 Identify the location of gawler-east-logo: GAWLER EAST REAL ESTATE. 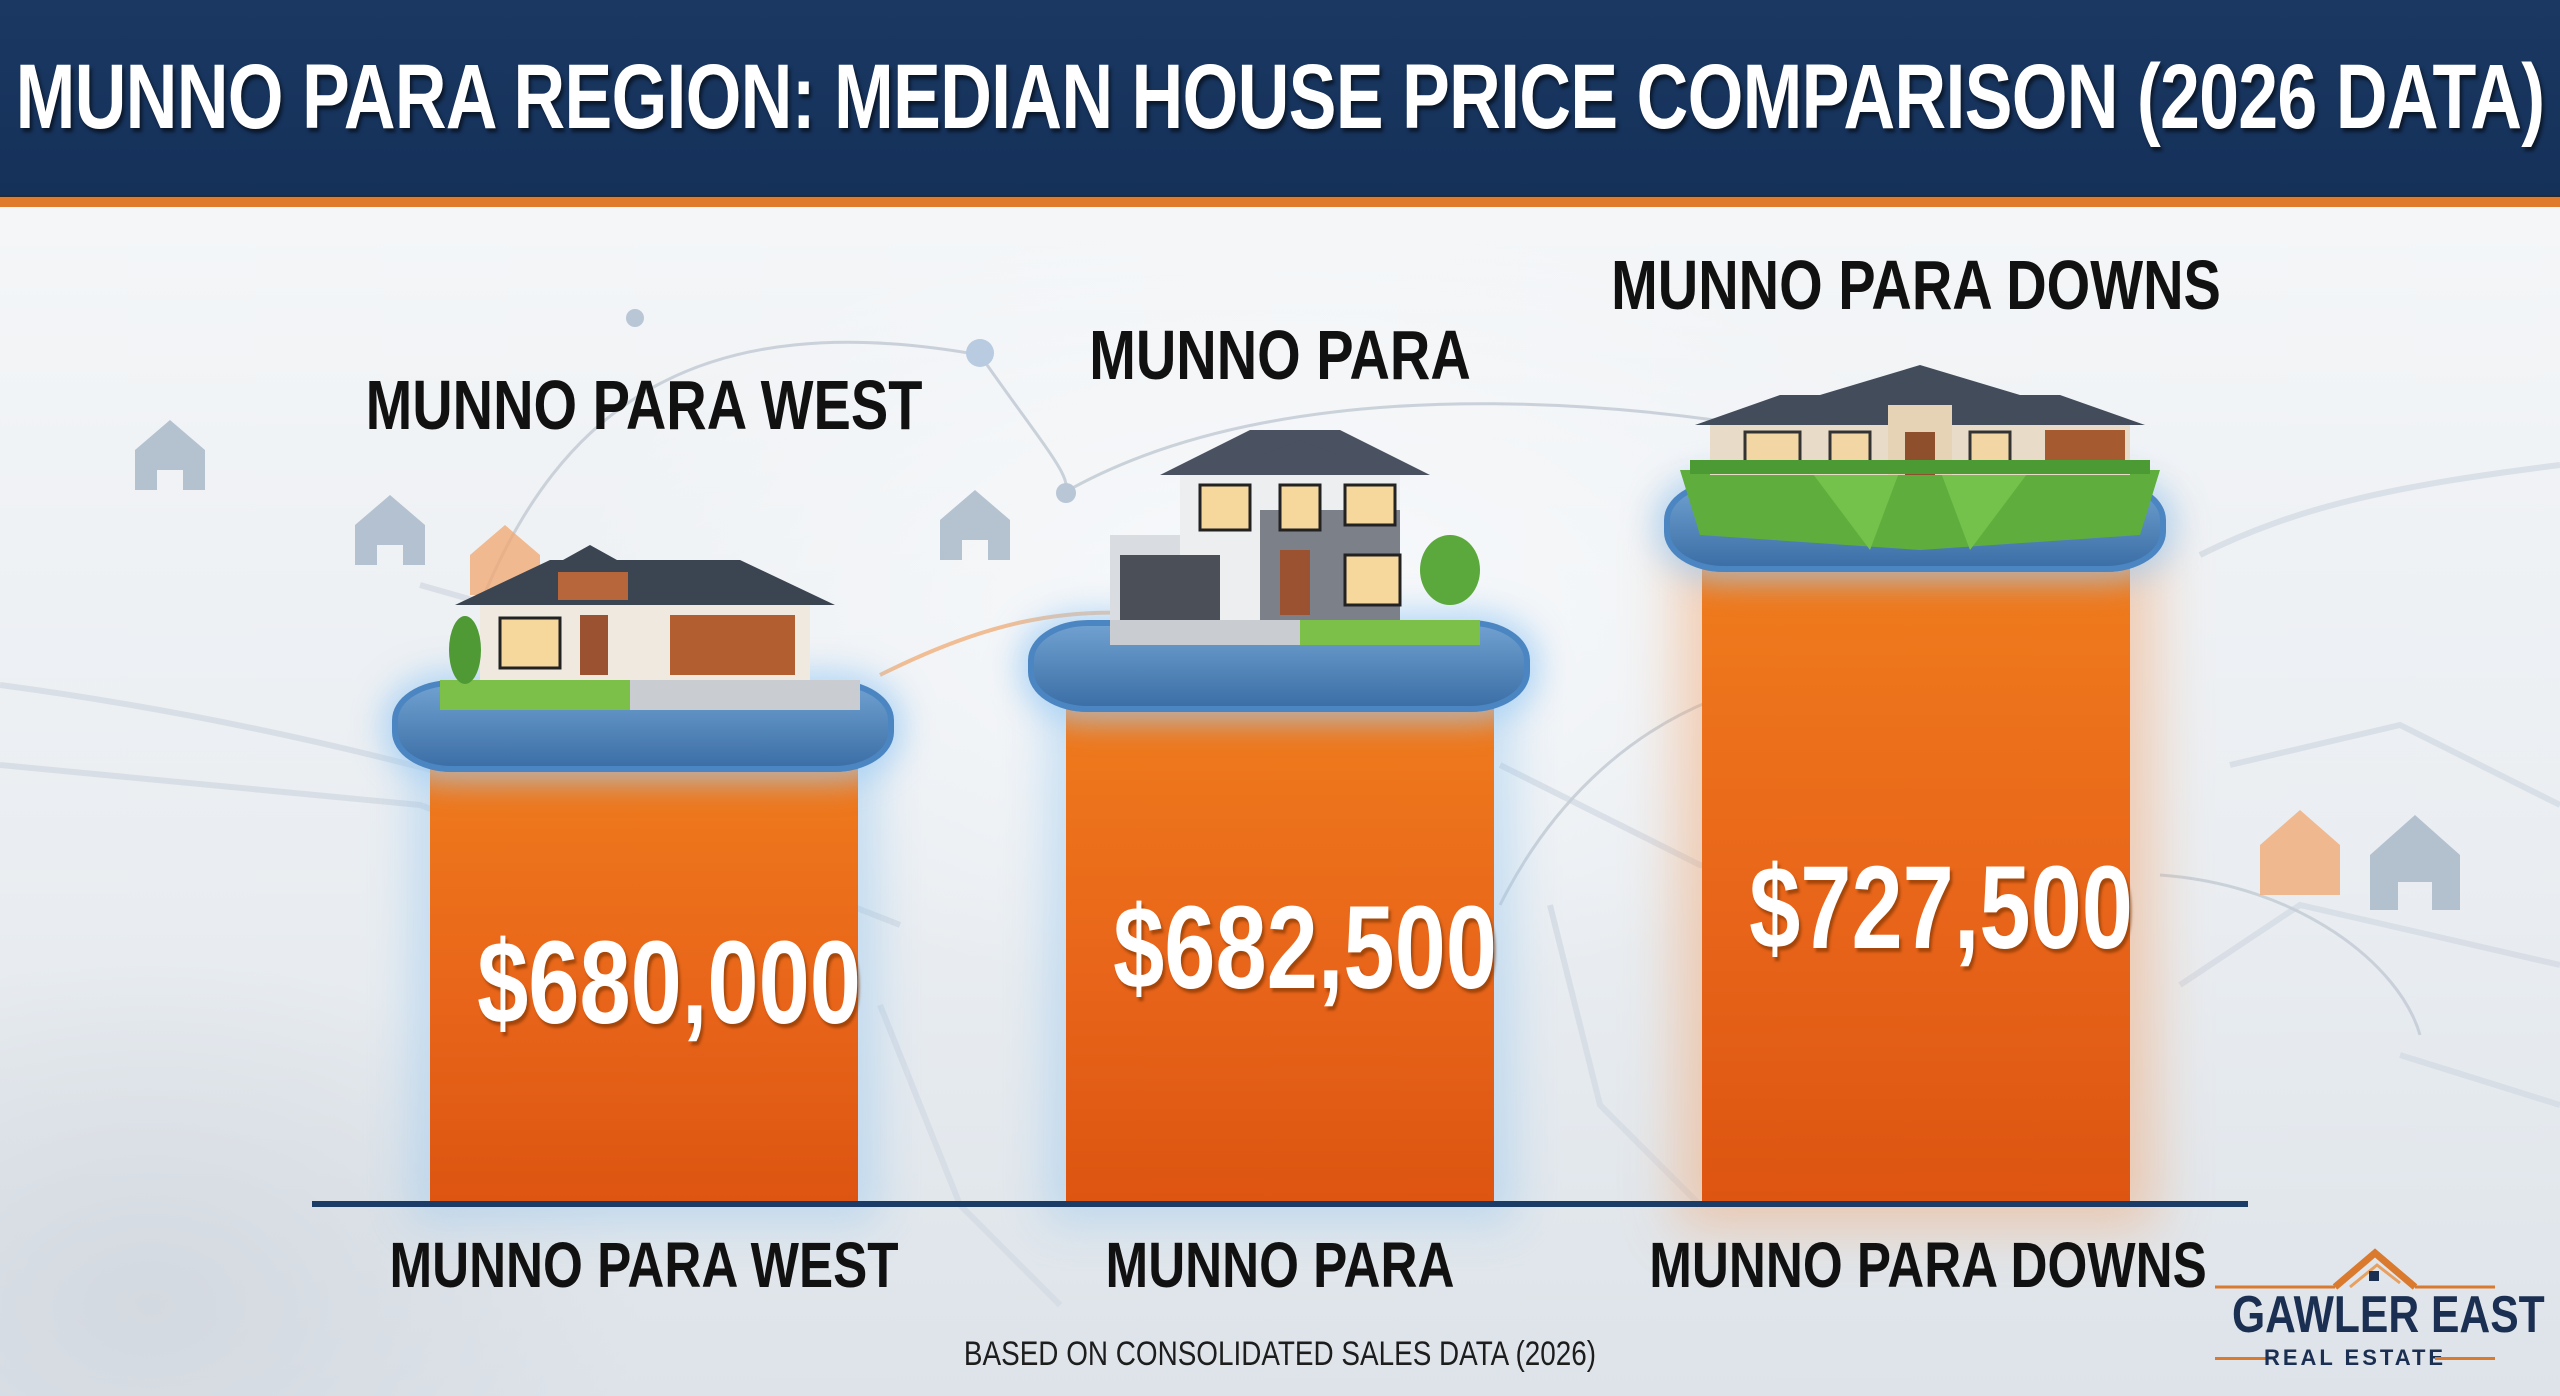
(2375, 1307).